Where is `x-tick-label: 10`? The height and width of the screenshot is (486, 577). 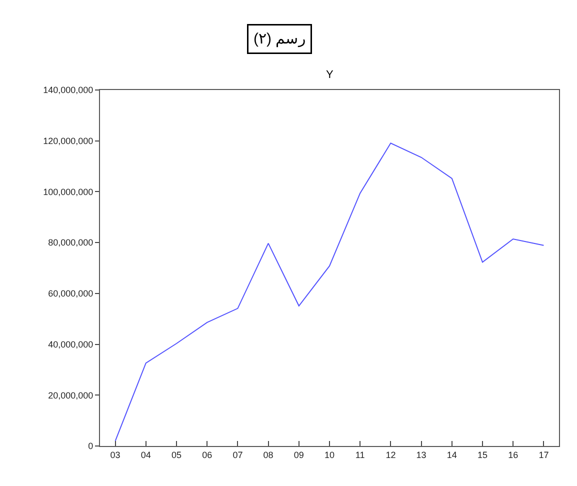 x-tick-label: 10 is located at coordinates (329, 455).